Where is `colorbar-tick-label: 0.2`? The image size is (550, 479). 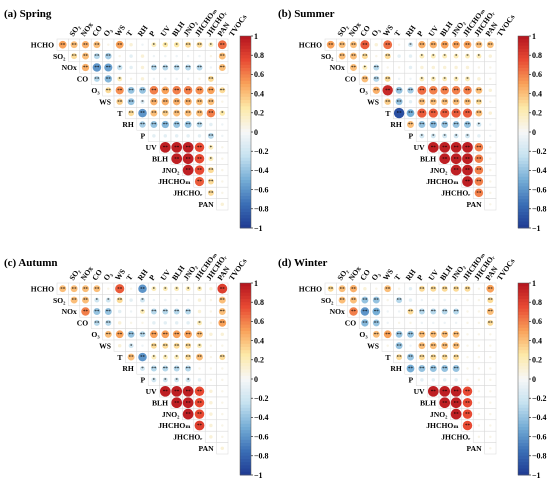
colorbar-tick-label: 0.2 is located at coordinates (537, 113).